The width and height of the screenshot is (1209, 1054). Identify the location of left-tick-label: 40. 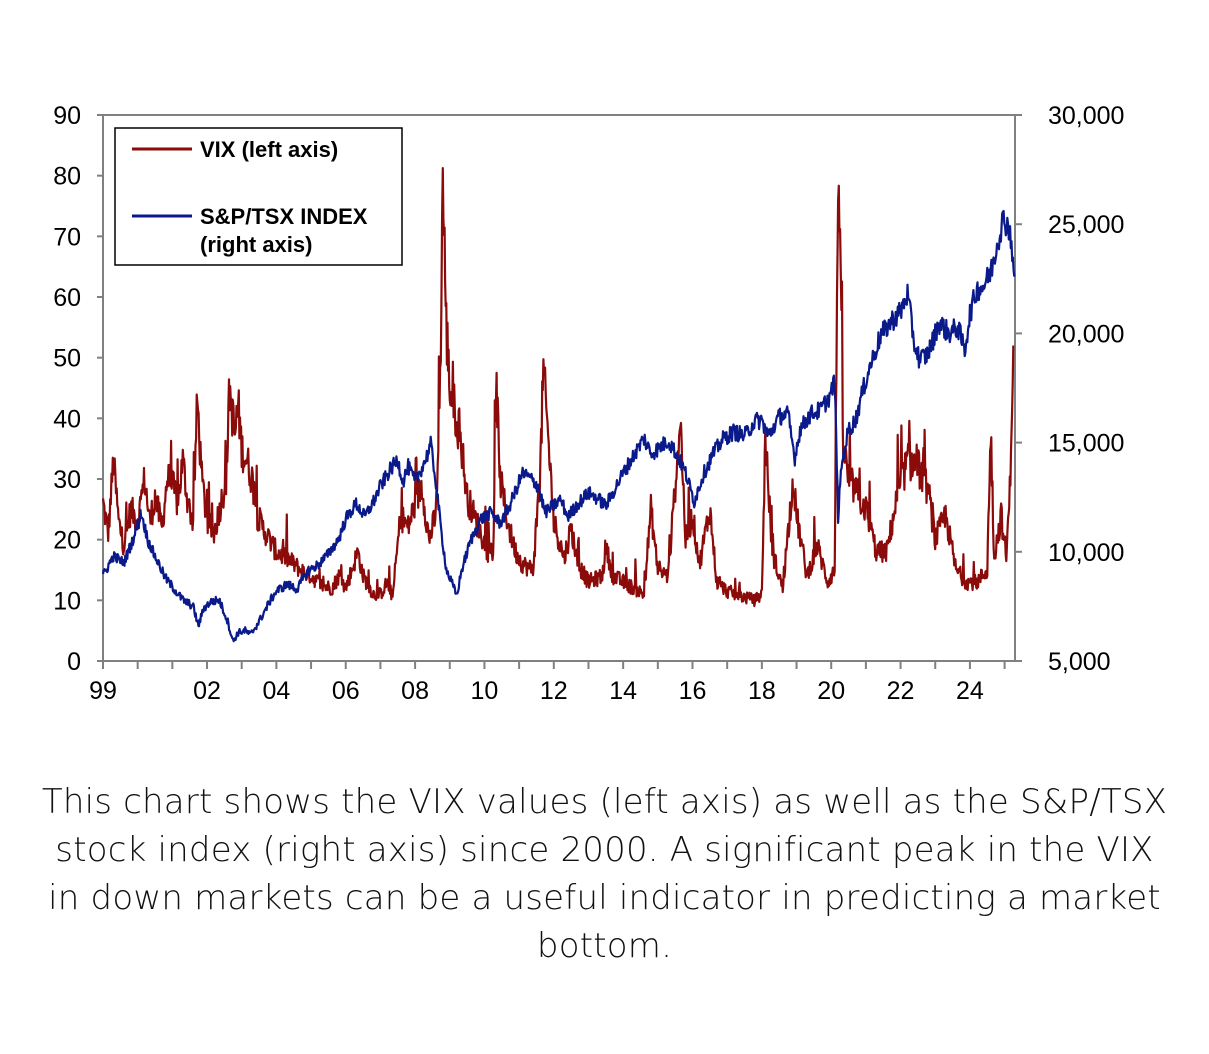
(67, 419).